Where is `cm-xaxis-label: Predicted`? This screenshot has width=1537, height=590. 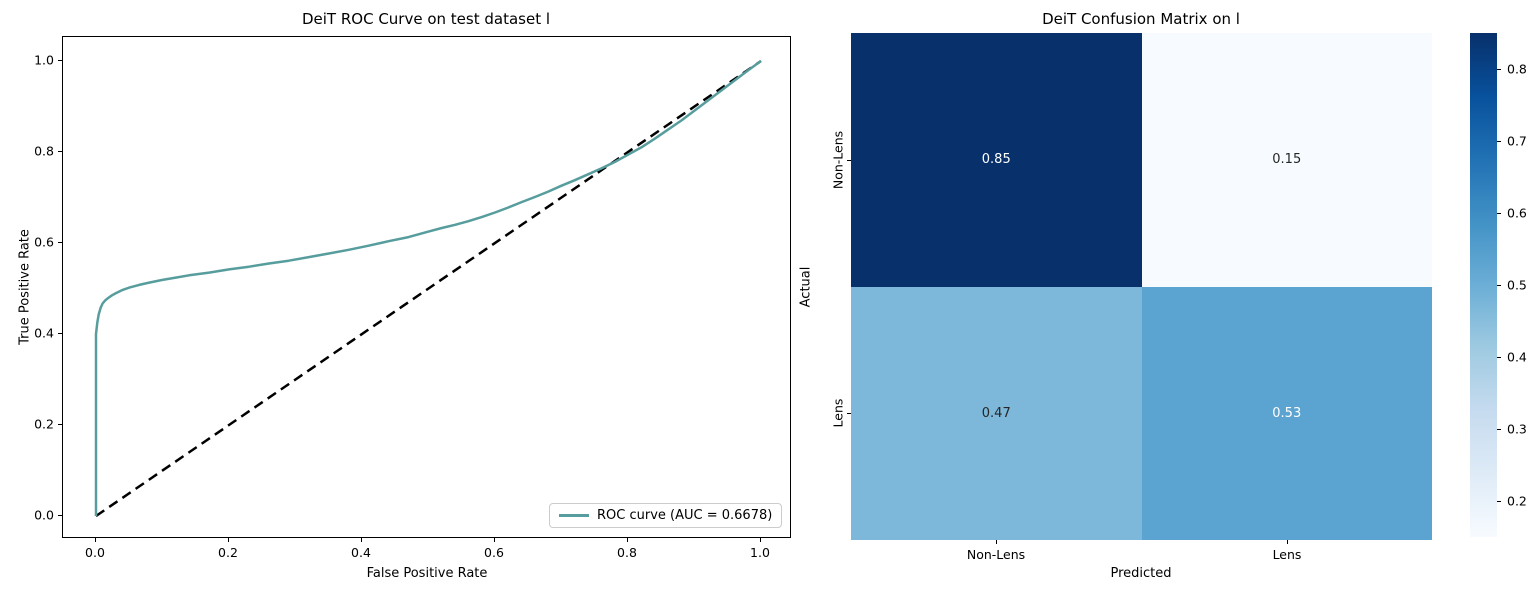 cm-xaxis-label: Predicted is located at coordinates (1141, 573).